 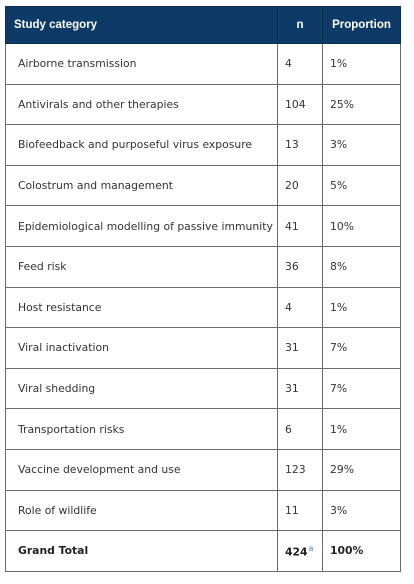 What do you see at coordinates (141, 510) in the screenshot?
I see `category-cell: Role of wildlife` at bounding box center [141, 510].